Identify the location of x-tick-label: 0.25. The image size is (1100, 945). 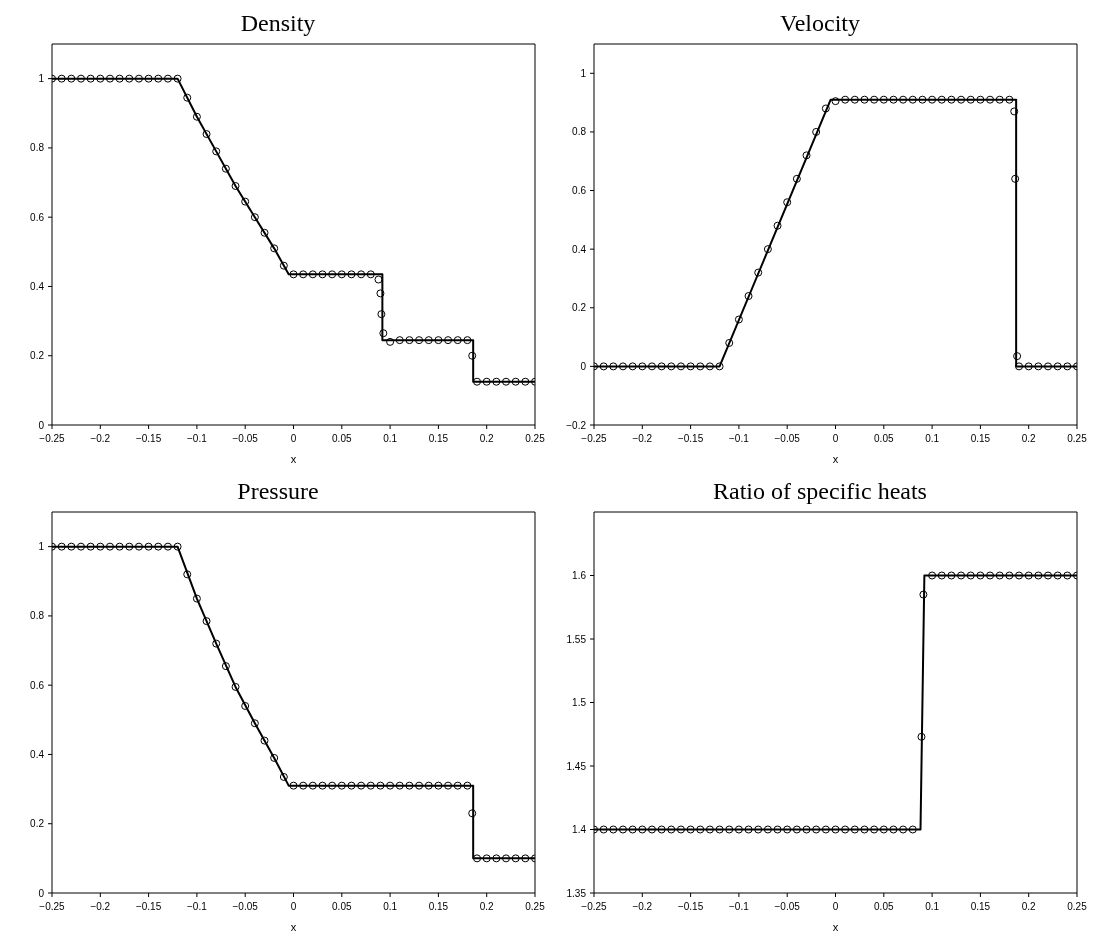
(1077, 907).